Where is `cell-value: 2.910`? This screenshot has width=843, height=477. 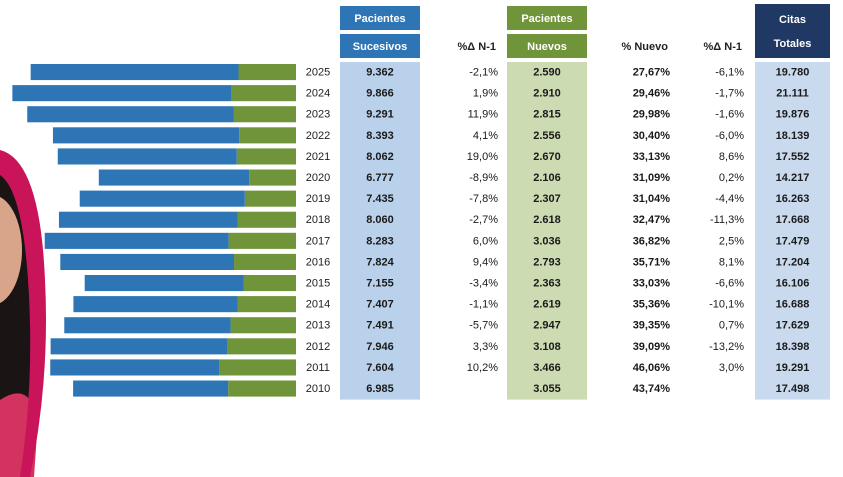 cell-value: 2.910 is located at coordinates (547, 94).